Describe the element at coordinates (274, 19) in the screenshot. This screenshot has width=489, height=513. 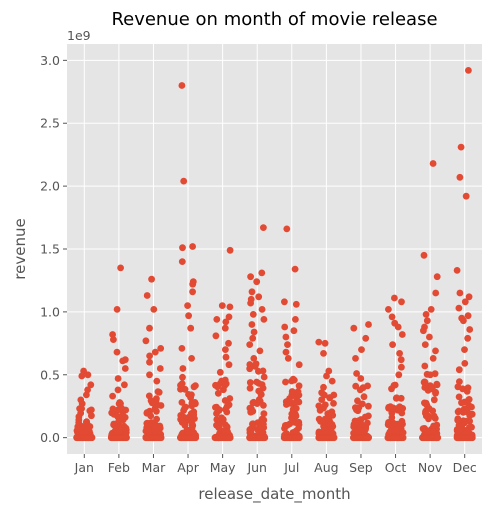
I see `chart-title: Revenue on month of movie release` at that location.